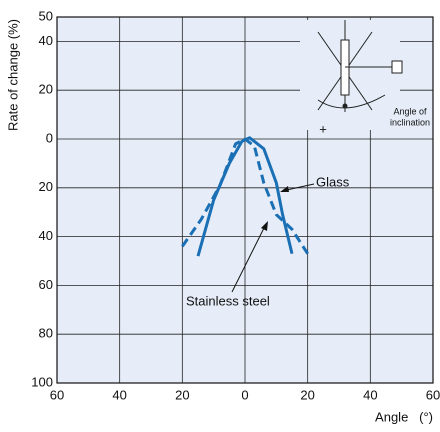 This screenshot has height=432, width=440. What do you see at coordinates (228, 300) in the screenshot?
I see `series-label: Stainless steel` at bounding box center [228, 300].